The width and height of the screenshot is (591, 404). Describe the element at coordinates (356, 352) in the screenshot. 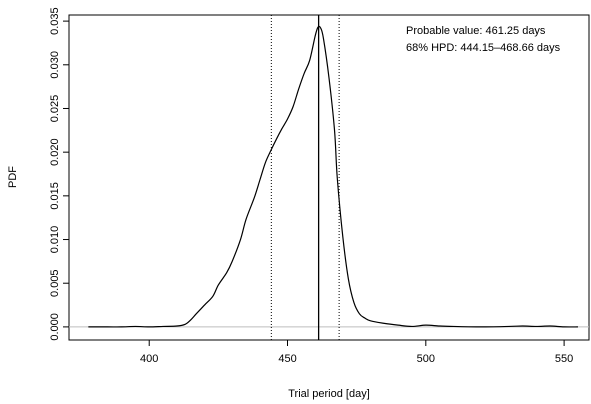

I see `x-axis: 400 450 500 550` at that location.